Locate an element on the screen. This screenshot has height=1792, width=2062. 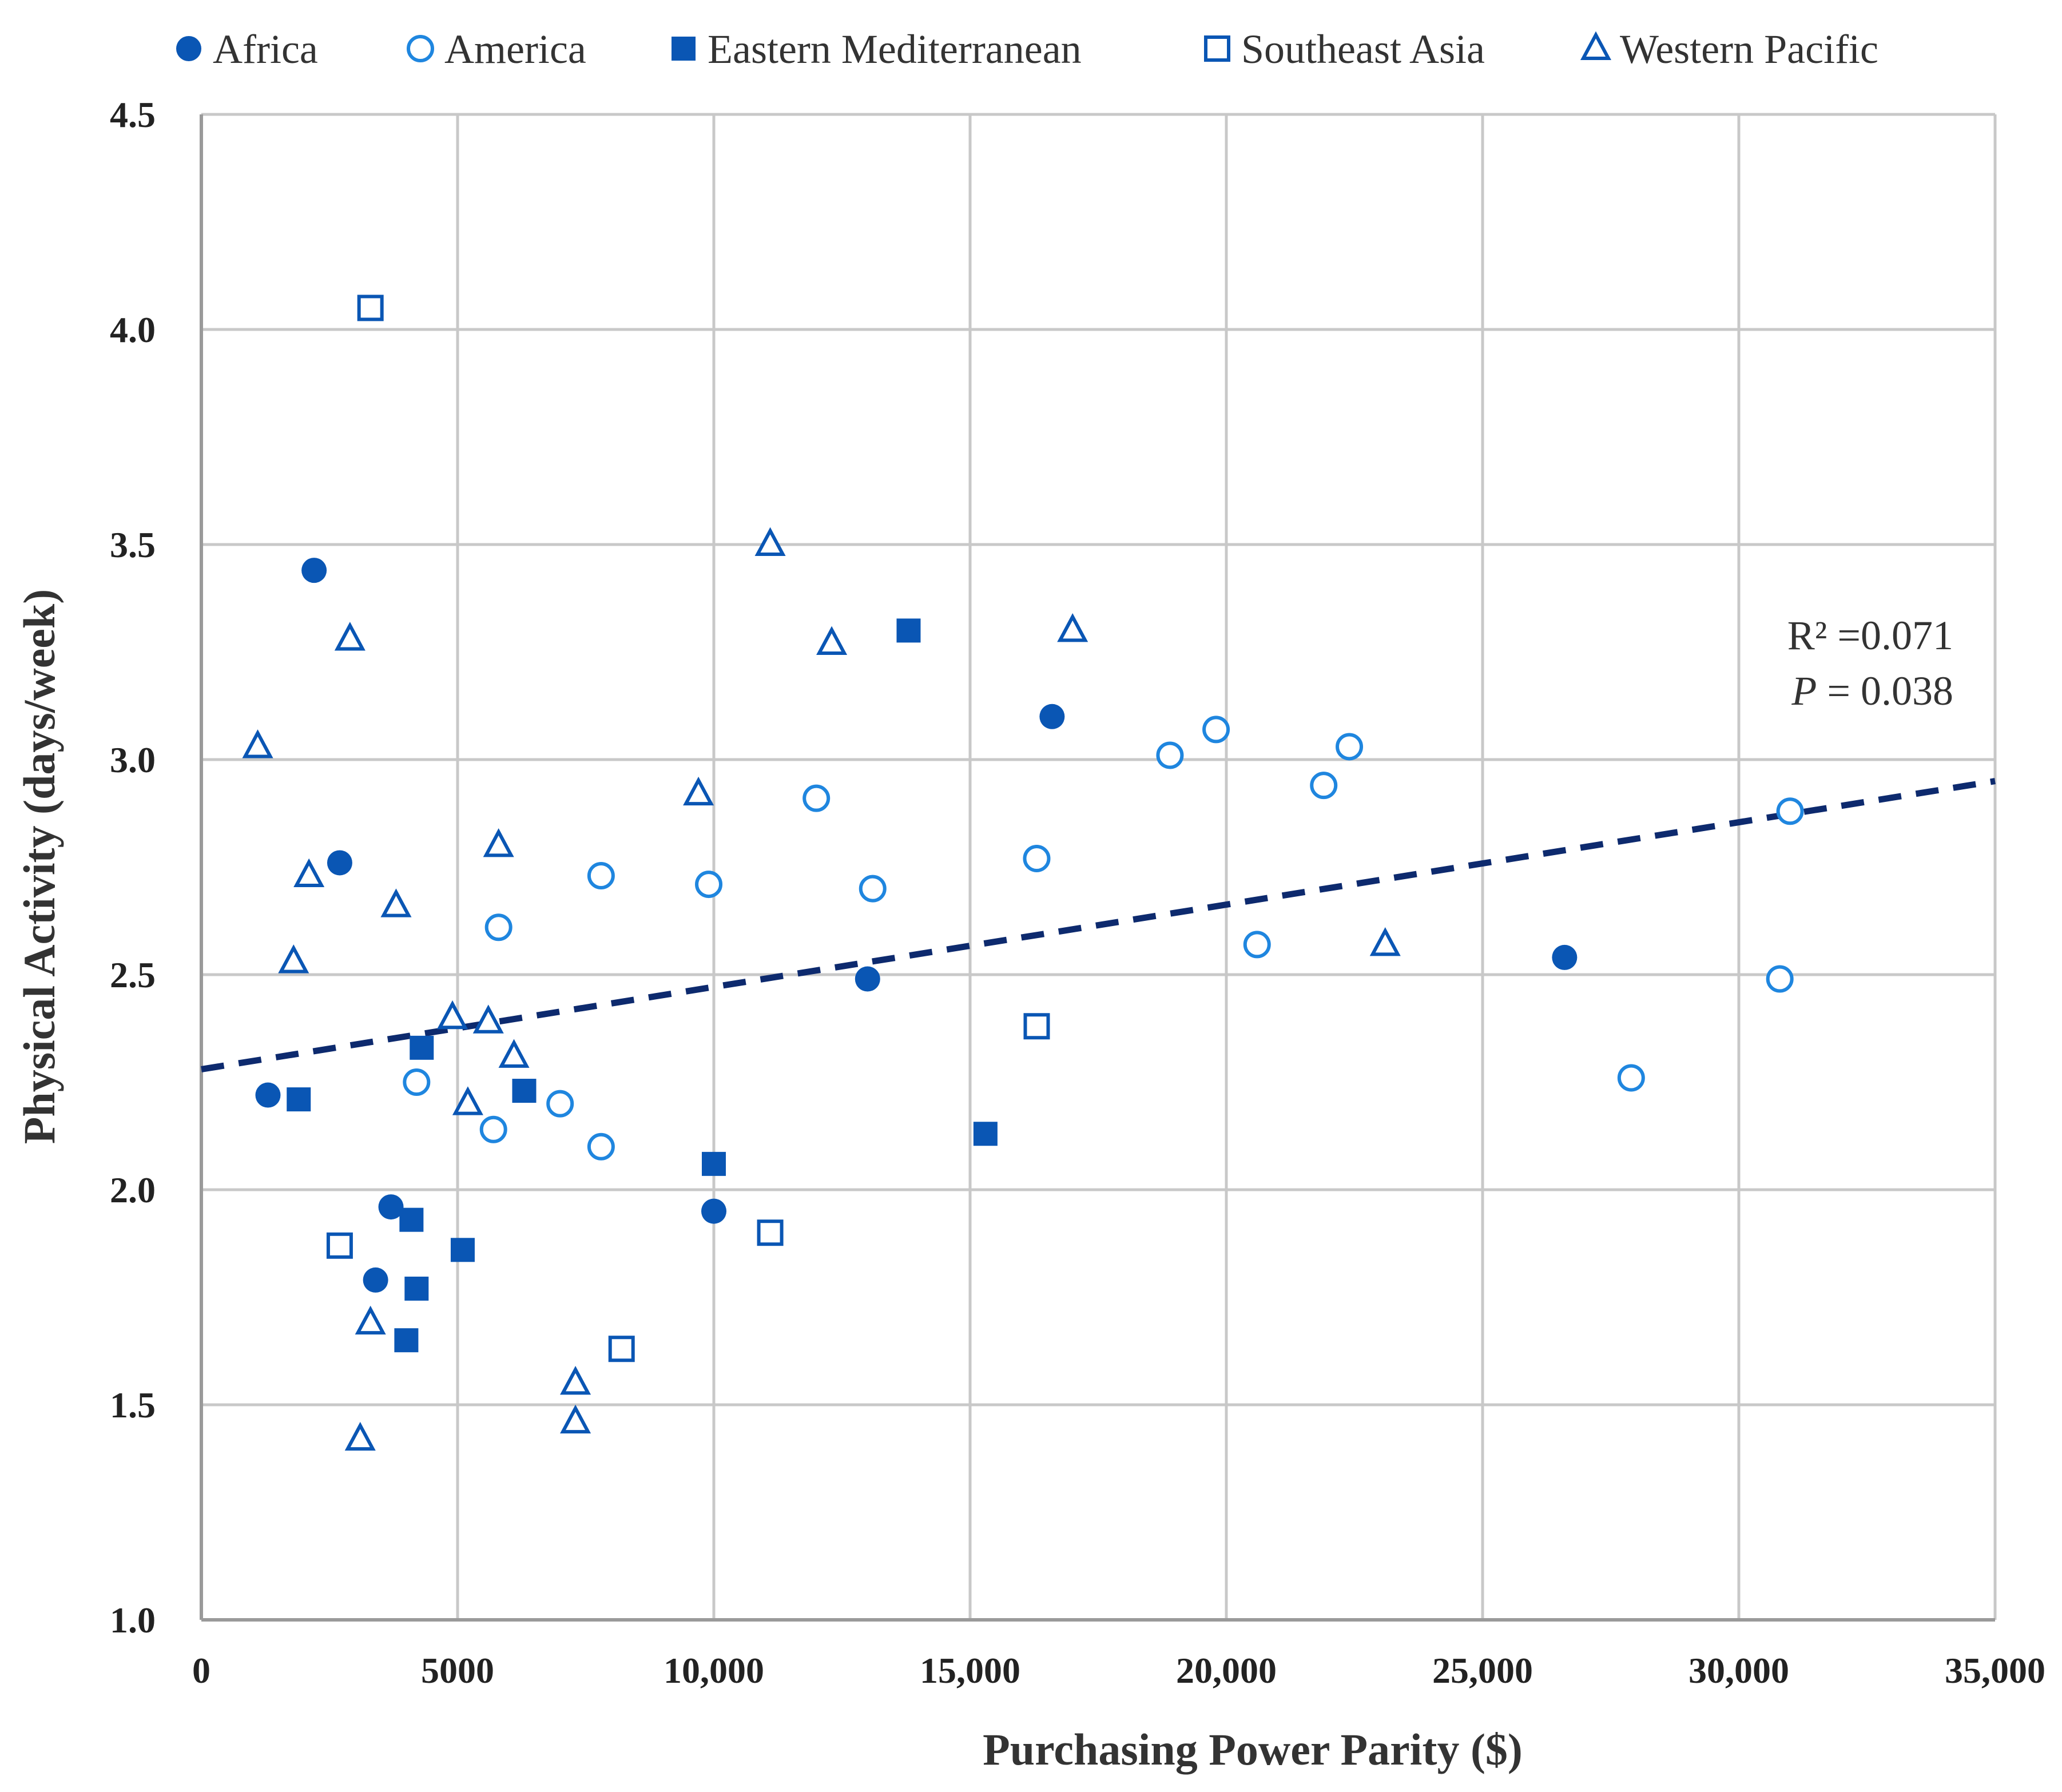
y-tick-label: 1.0 is located at coordinates (133, 1620).